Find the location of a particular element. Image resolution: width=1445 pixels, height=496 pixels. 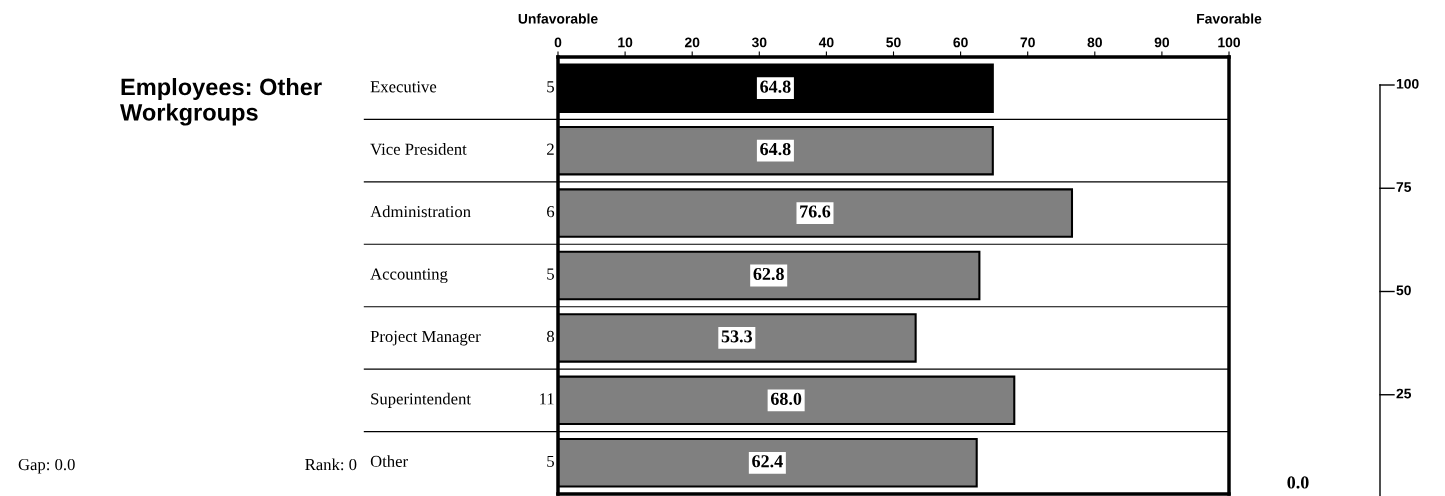

text: Unfavorable is located at coordinates (558, 18).